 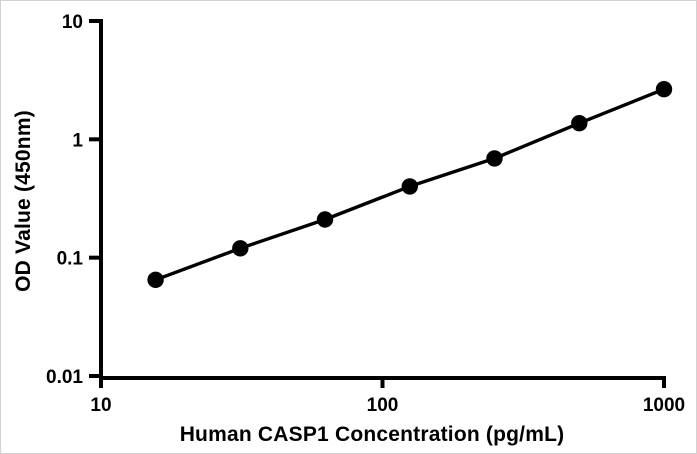 I want to click on y-tick-label: 10, so click(x=72, y=22).